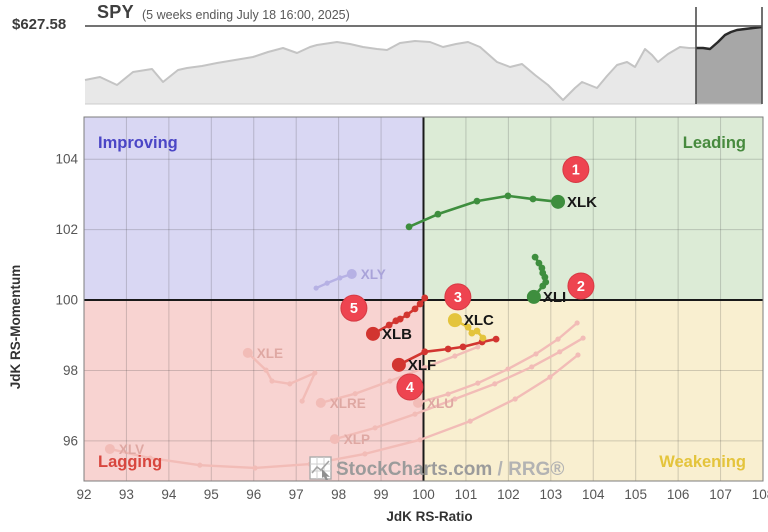 The image size is (768, 532). I want to click on x-tick-label: 93, so click(126, 494).